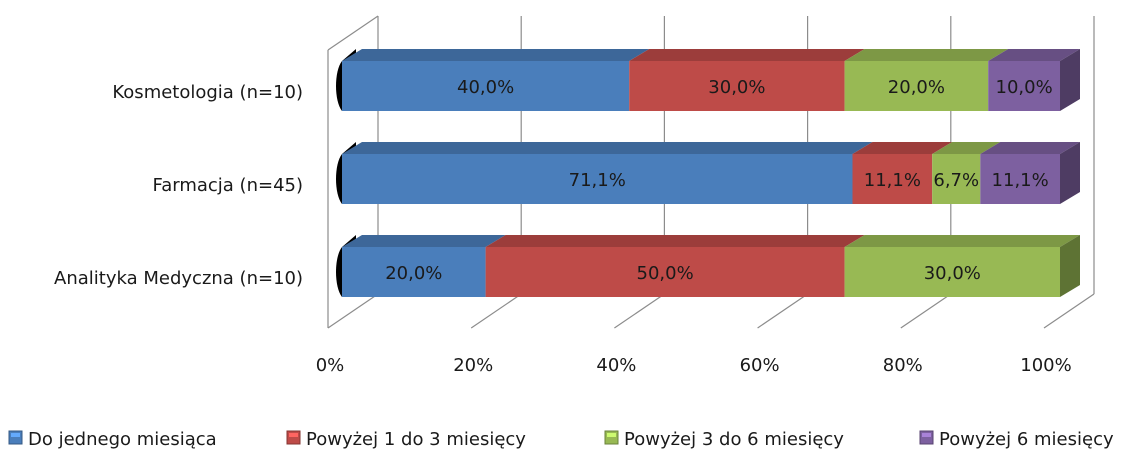 The image size is (1146, 450). I want to click on data-label-2-2: 30,0%, so click(952, 273).